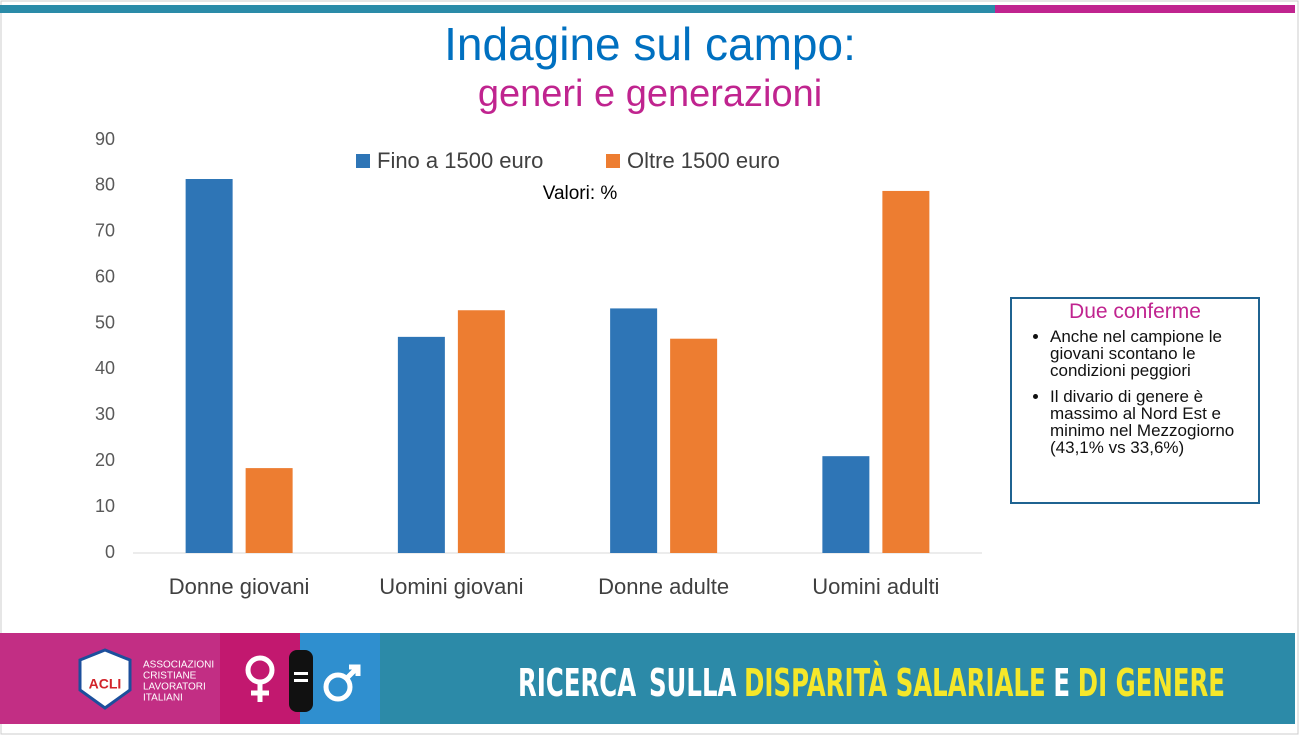 Image resolution: width=1300 pixels, height=736 pixels. What do you see at coordinates (105, 460) in the screenshot?
I see `y-tick-label: 20` at bounding box center [105, 460].